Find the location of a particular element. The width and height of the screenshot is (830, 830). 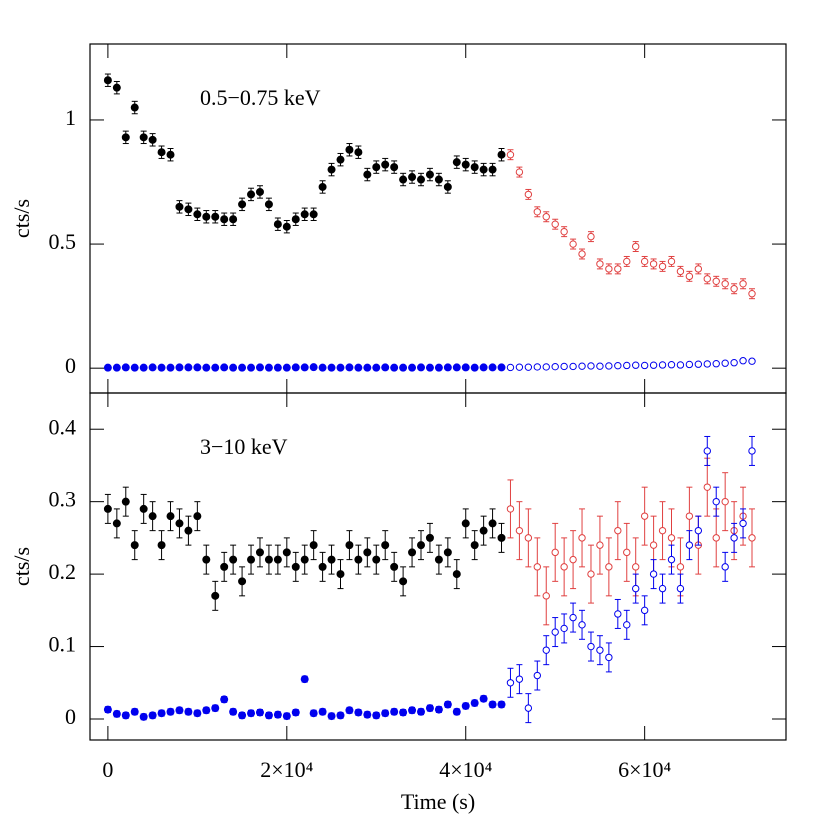

y-tick-label: 0.3 is located at coordinates (63, 499).